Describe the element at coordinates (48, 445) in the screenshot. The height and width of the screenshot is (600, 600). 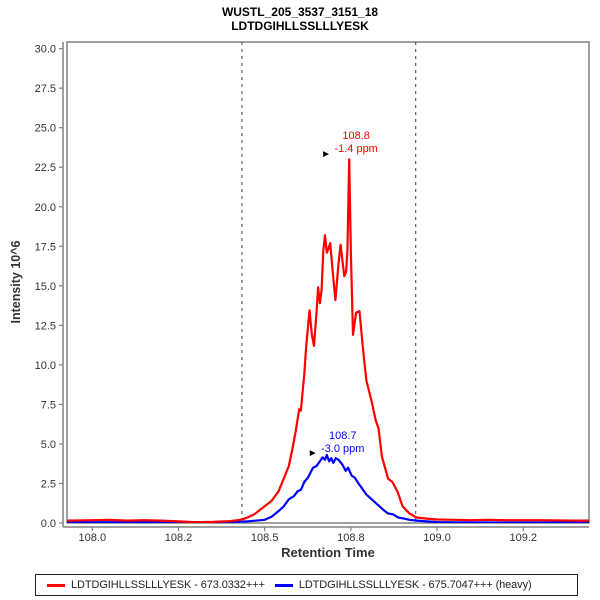
I see `y-tick-label: 5.0` at that location.